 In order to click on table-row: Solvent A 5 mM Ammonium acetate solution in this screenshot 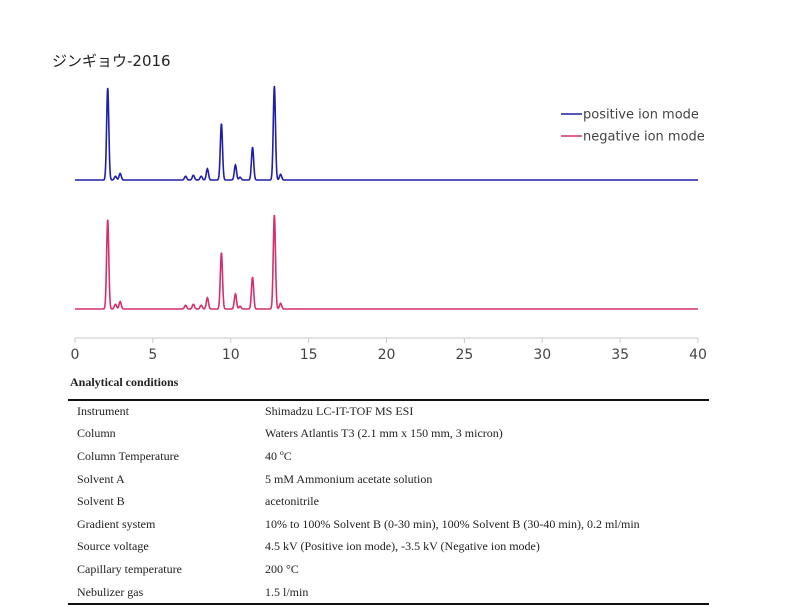, I will do `click(388, 479)`.